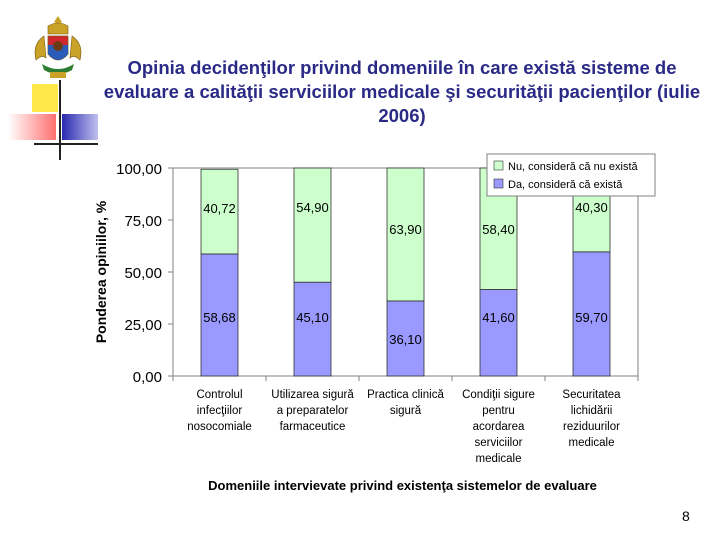 This screenshot has width=720, height=540. Describe the element at coordinates (573, 167) in the screenshot. I see `legend-label: Nu, consideră că nu există` at that location.